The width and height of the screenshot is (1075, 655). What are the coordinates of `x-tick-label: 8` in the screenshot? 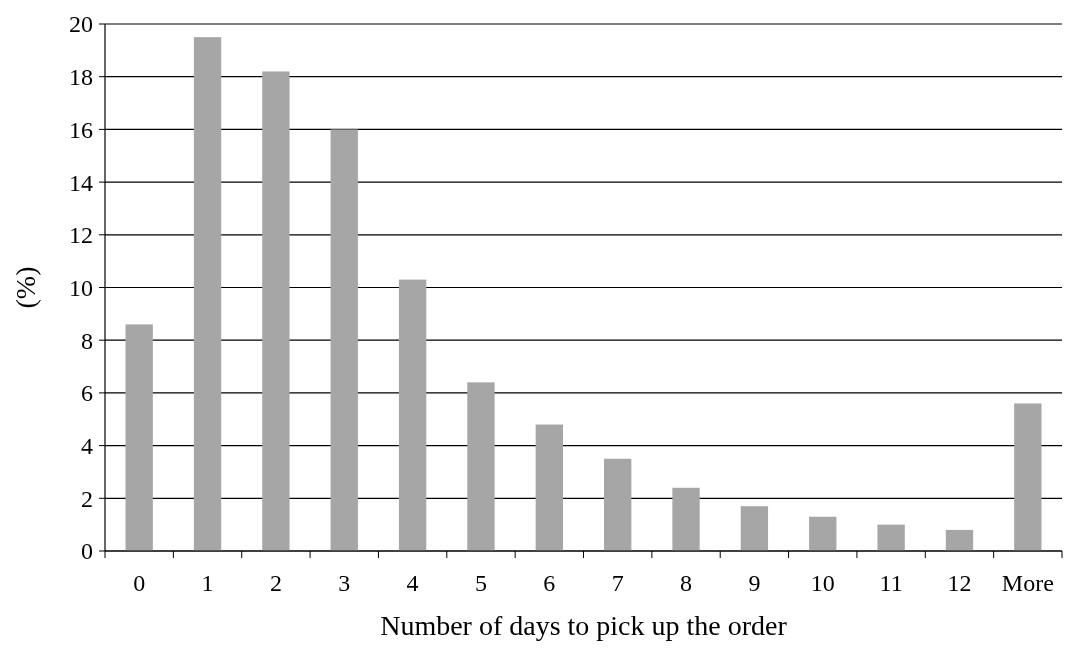 It's located at (686, 583).